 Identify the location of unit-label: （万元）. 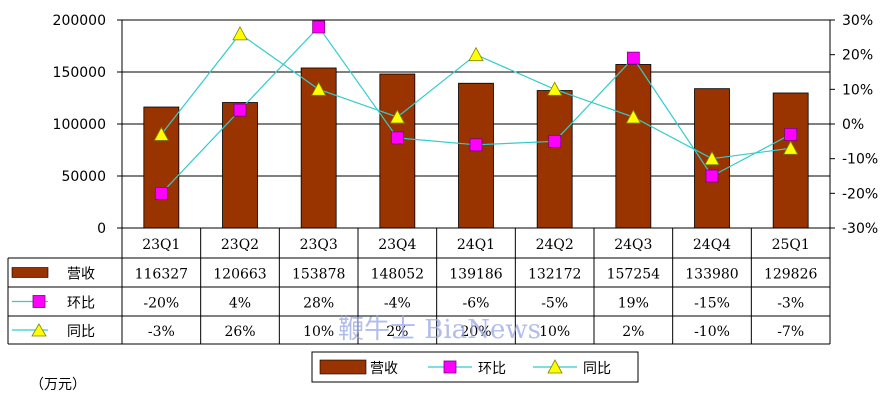
(58, 385).